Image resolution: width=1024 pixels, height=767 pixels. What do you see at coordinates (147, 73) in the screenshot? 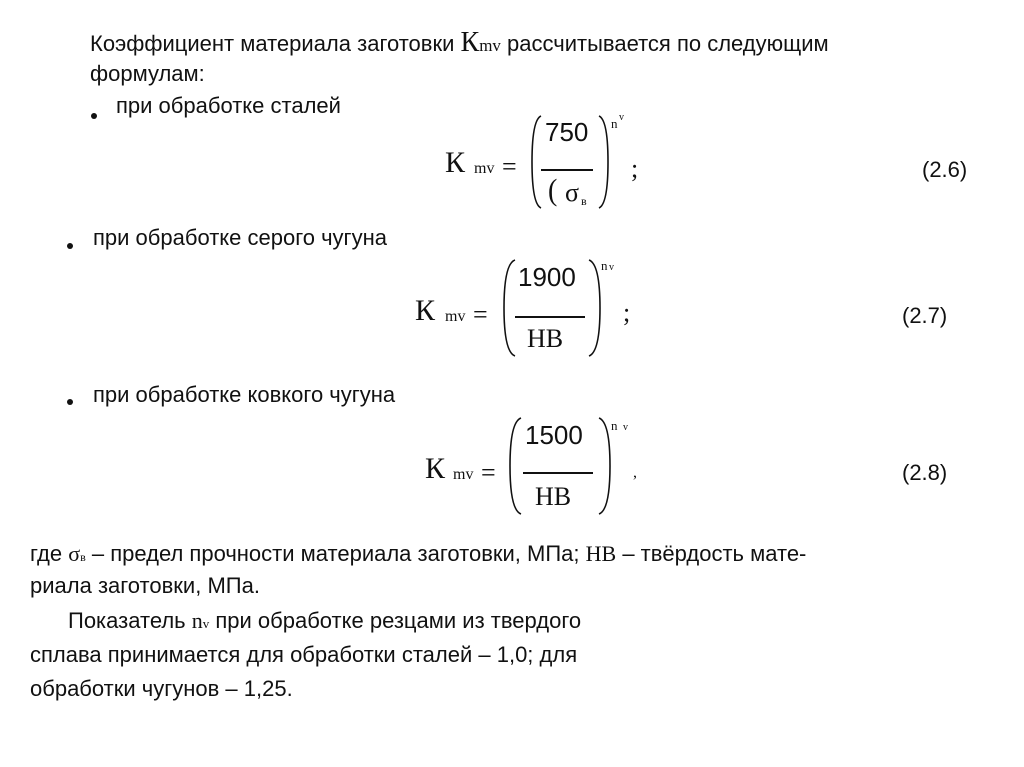
I see `intro-line-2: формулам:` at bounding box center [147, 73].